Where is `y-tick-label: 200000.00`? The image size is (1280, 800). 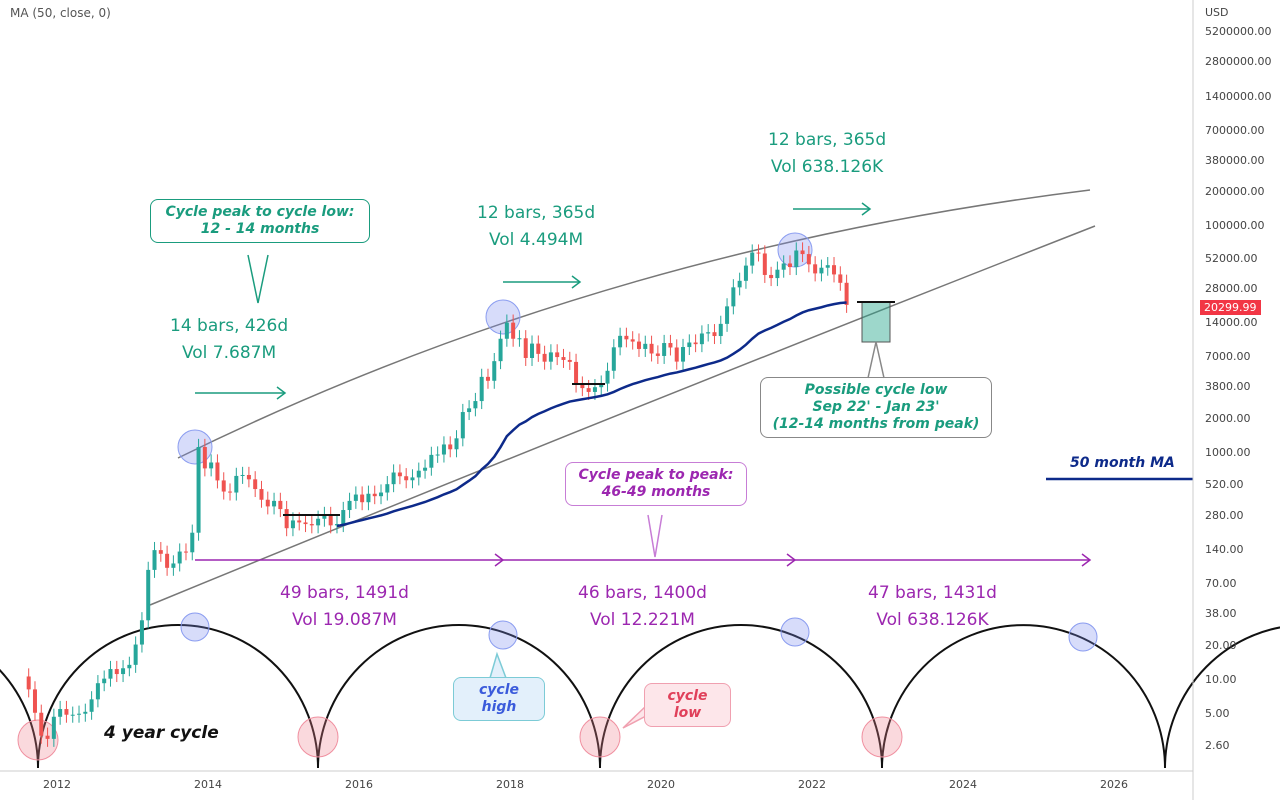
y-tick-label: 200000.00 is located at coordinates (1235, 192).